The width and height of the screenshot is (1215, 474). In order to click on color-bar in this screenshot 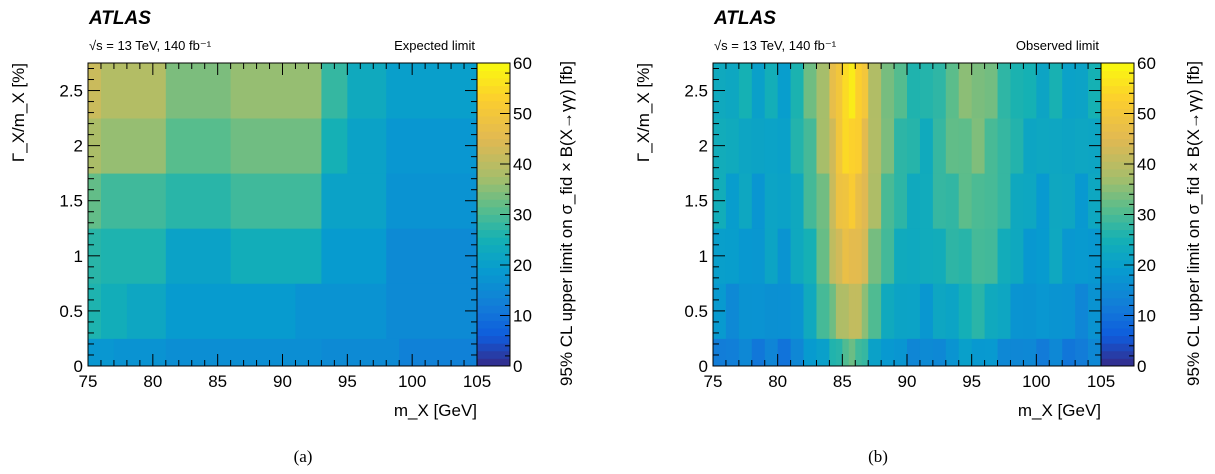, I will do `click(1117, 215)`.